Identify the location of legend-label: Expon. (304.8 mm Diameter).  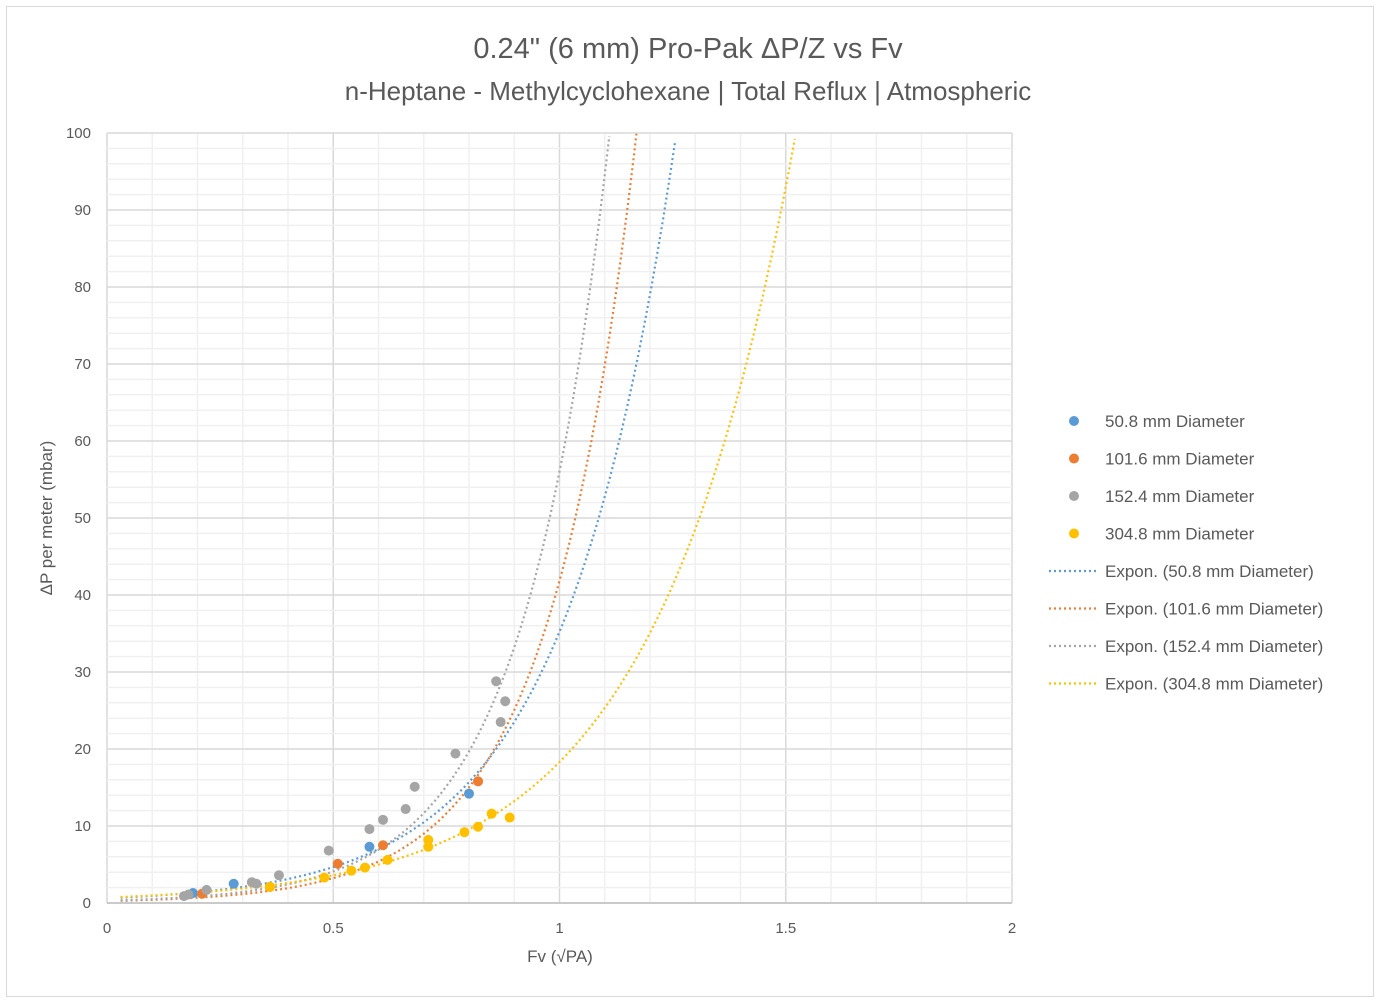
(1214, 684).